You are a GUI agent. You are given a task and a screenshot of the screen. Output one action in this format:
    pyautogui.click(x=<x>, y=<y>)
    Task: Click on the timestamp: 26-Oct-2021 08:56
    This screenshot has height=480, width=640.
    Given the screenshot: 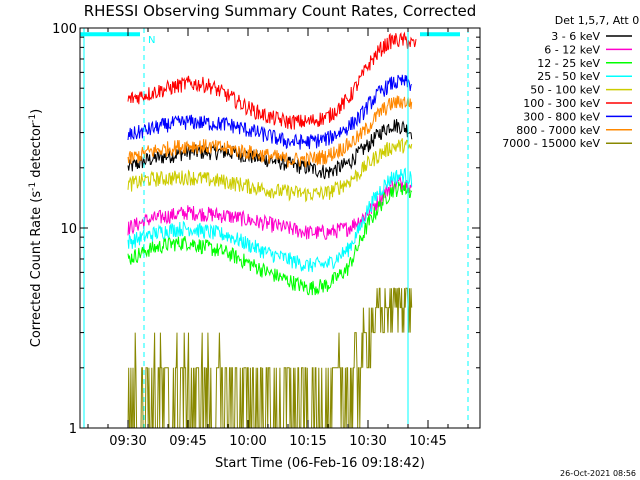 What is the action you would take?
    pyautogui.click(x=598, y=473)
    